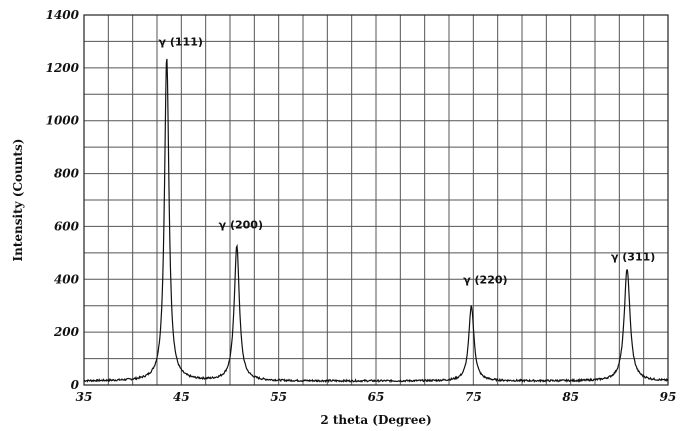  I want to click on y-axis-title: Intensity (Counts), so click(18, 200).